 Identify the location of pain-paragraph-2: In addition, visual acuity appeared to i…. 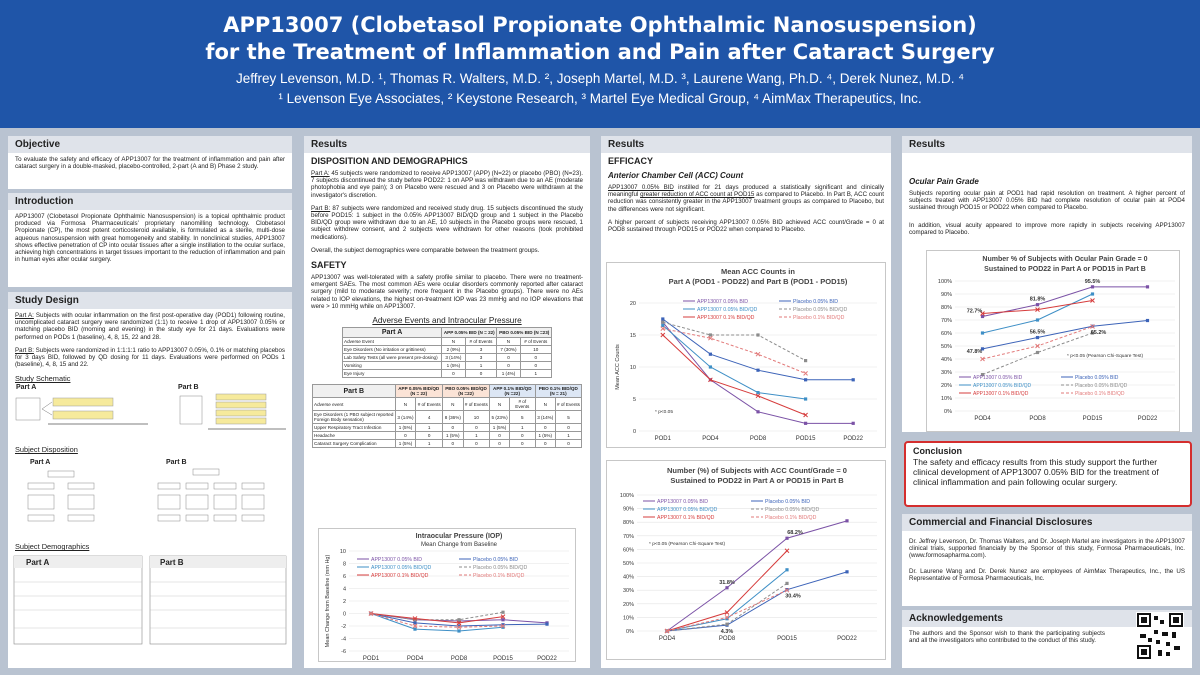
(1047, 228).